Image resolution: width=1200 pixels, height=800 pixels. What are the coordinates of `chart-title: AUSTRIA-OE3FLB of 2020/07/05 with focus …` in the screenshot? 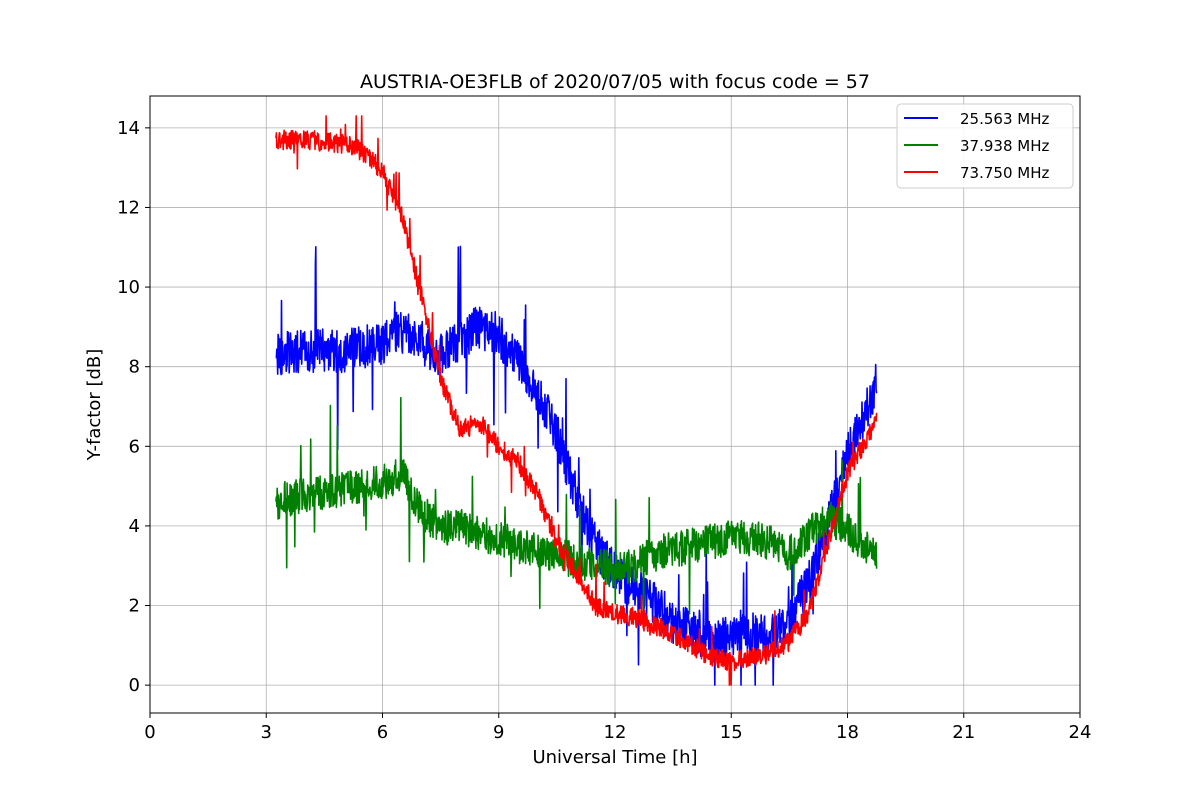 It's located at (615, 82).